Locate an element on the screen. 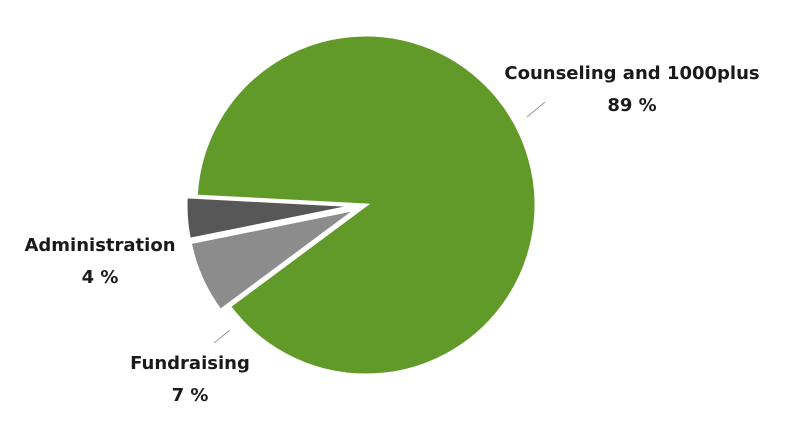 The image size is (790, 444). slice-value-label: 4 % is located at coordinates (100, 277).